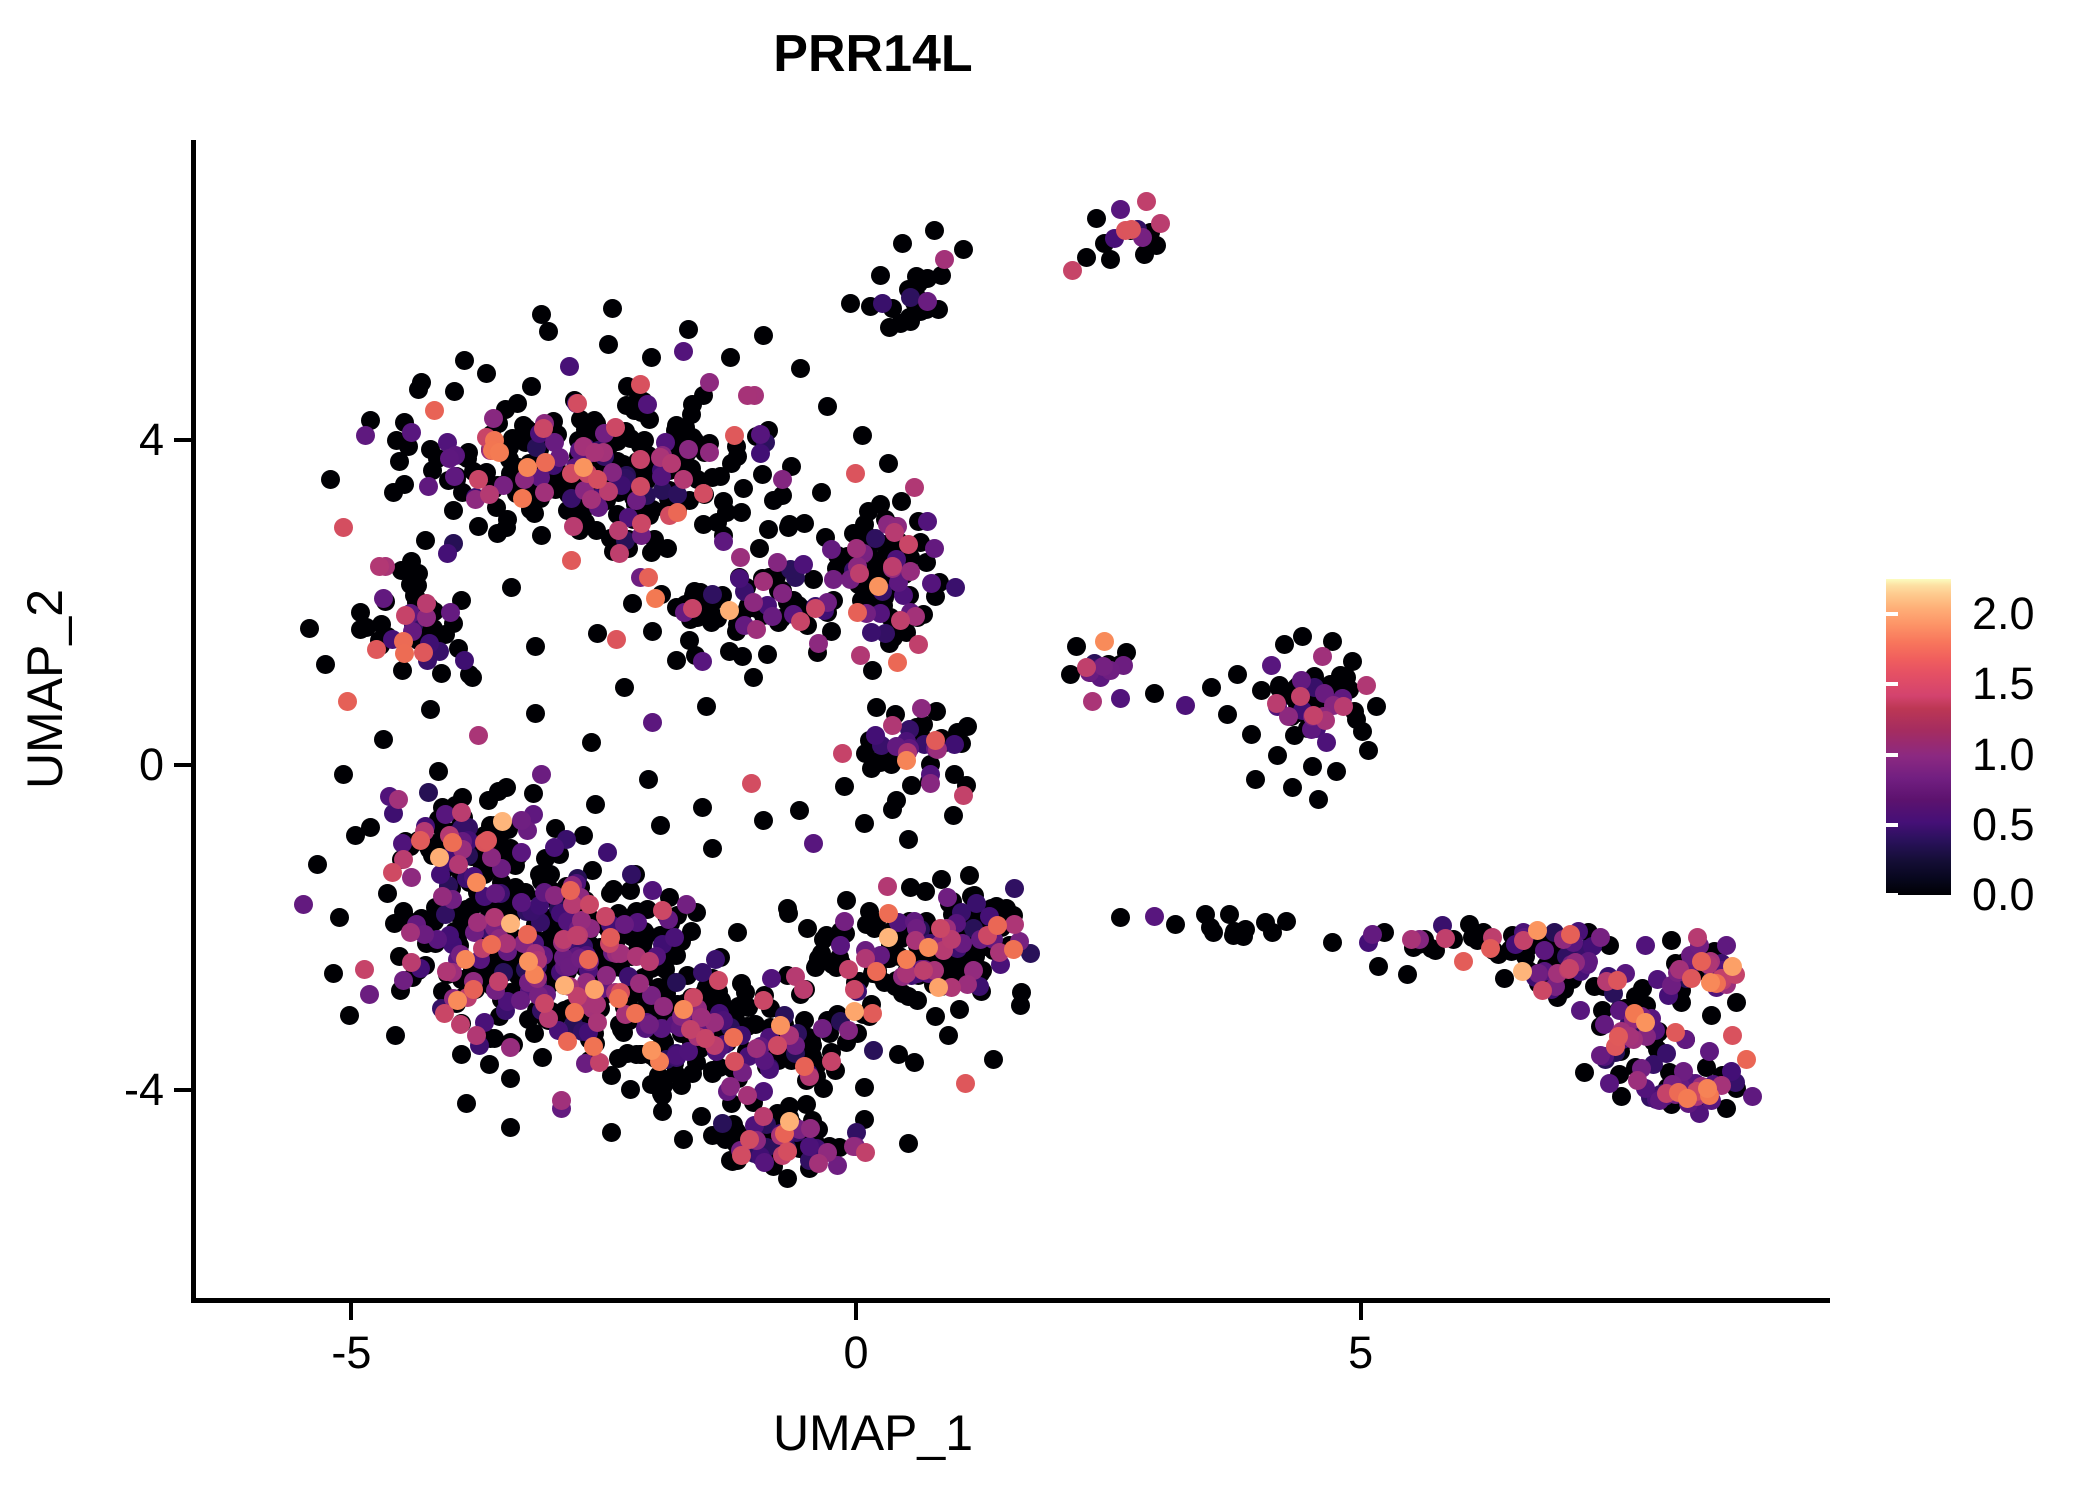 Image resolution: width=2100 pixels, height=1500 pixels. What do you see at coordinates (143, 1090) in the screenshot?
I see `y-axis-tick-label: -4` at bounding box center [143, 1090].